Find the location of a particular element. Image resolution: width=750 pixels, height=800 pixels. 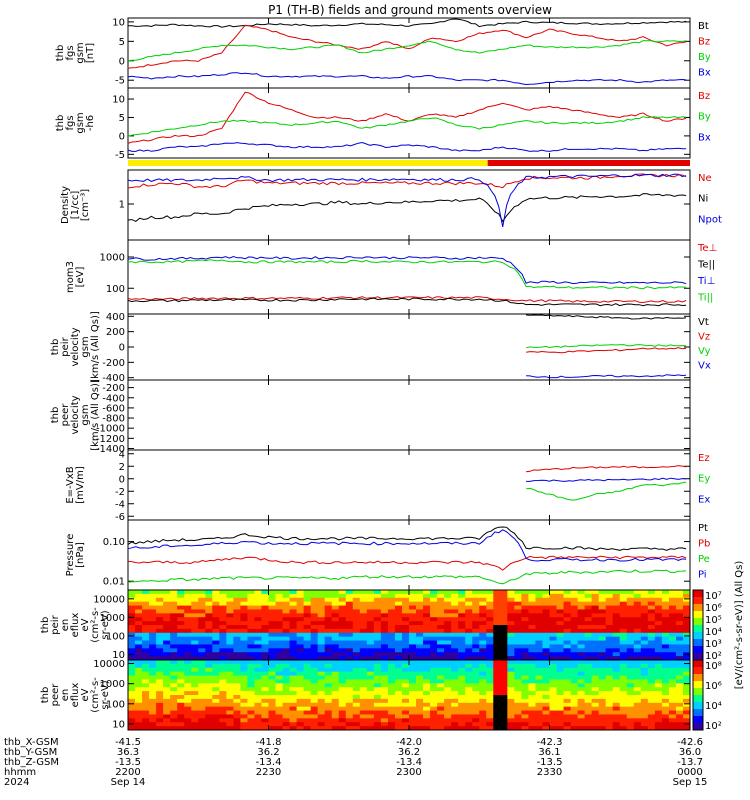

y-axis-label-density: Density[1/cc][cm⁻³] is located at coordinates (75, 205).